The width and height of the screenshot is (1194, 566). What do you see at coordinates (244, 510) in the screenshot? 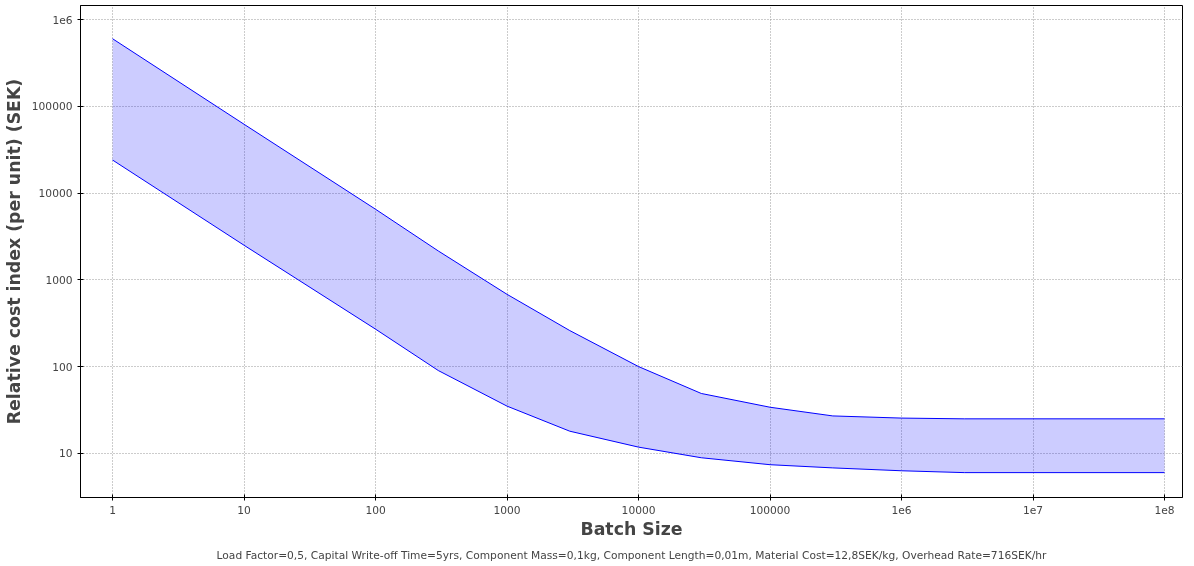
I see `x-tick-label: 10` at bounding box center [244, 510].